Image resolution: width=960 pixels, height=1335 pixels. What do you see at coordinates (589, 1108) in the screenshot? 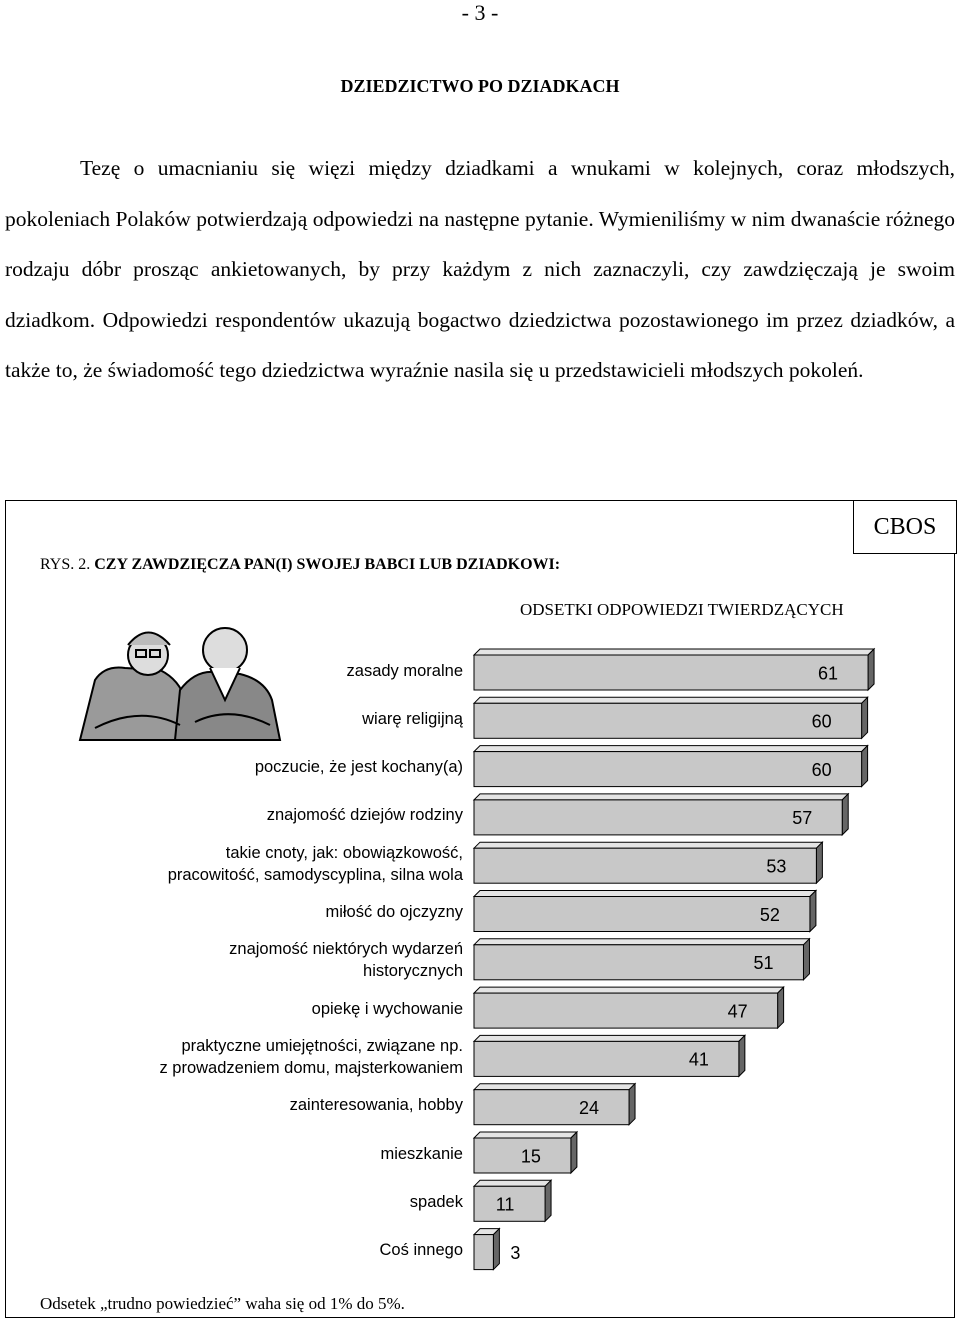
I see `value-label: 24` at bounding box center [589, 1108].